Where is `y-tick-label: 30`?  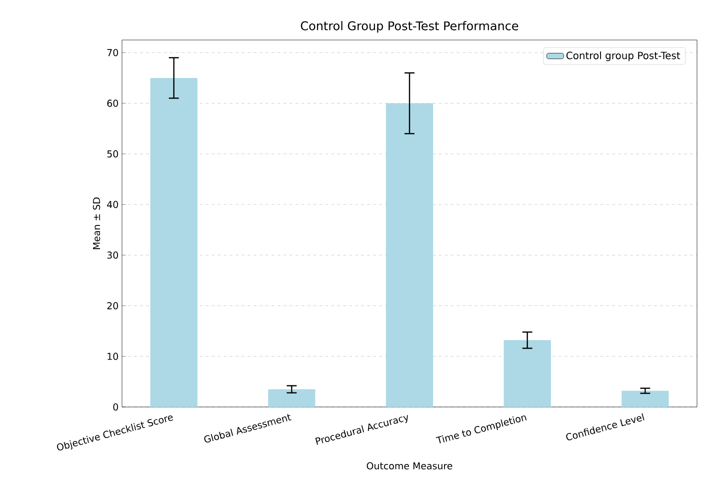 y-tick-label: 30 is located at coordinates (112, 255).